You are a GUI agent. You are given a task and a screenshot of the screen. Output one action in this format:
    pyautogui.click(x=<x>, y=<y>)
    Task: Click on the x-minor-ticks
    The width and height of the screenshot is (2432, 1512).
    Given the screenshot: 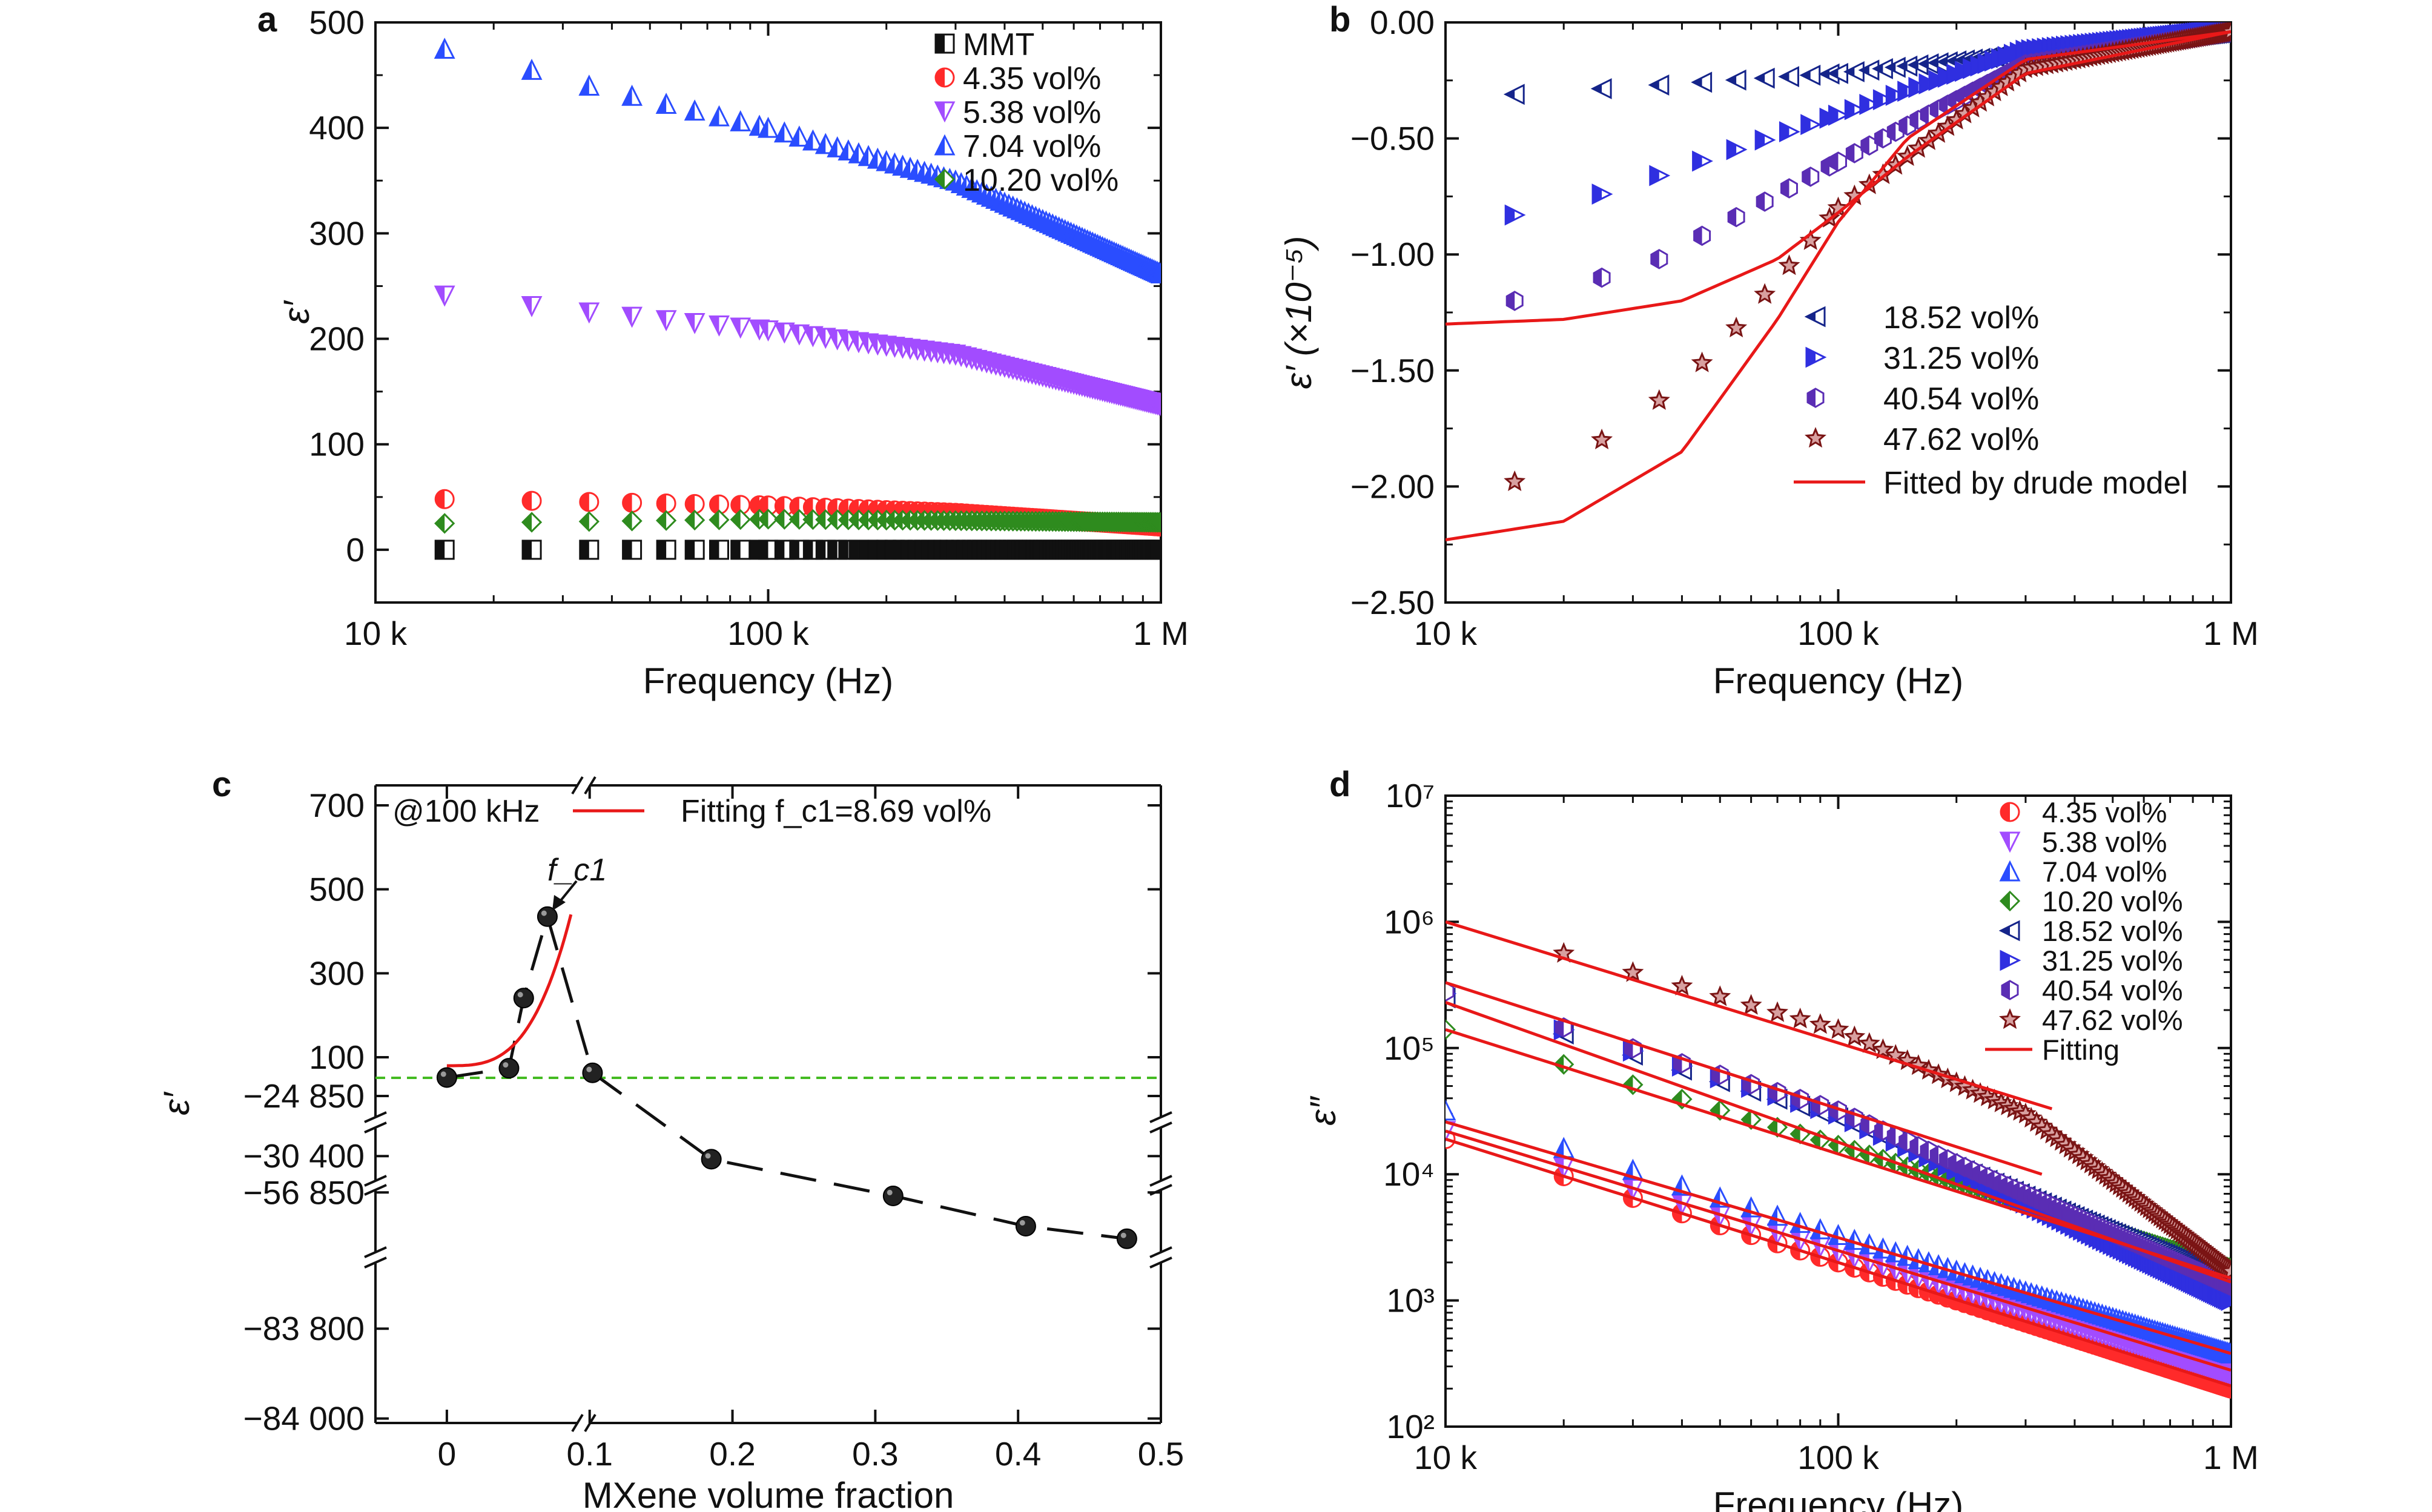 What is the action you would take?
    pyautogui.click(x=1888, y=312)
    